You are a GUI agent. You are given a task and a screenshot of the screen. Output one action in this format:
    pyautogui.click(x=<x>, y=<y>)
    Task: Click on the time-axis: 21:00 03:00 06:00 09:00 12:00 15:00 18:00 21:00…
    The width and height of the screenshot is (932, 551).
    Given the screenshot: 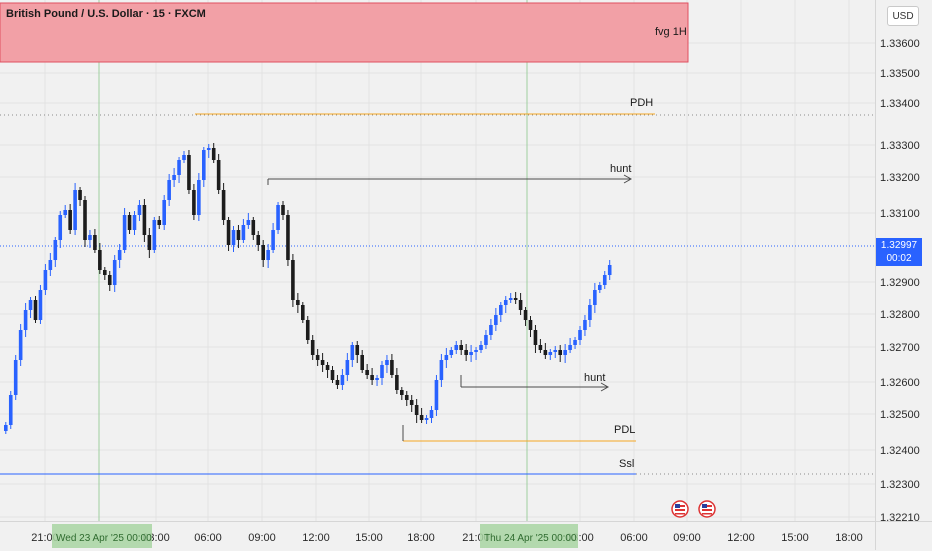 What is the action you would take?
    pyautogui.click(x=437, y=535)
    